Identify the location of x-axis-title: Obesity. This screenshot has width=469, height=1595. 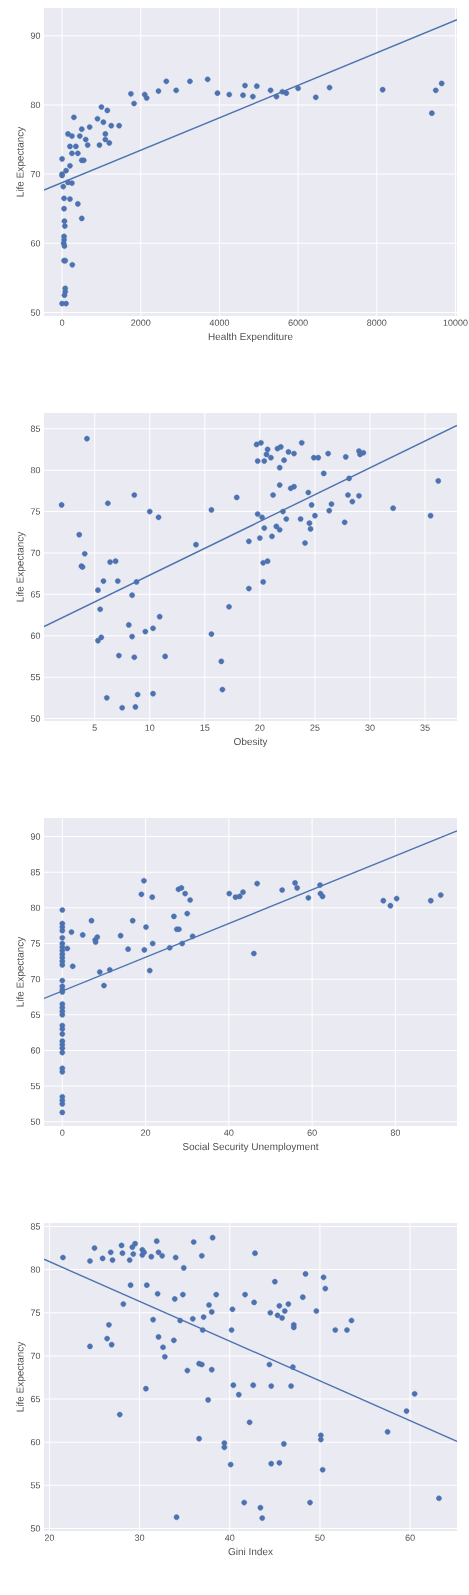
(251, 742).